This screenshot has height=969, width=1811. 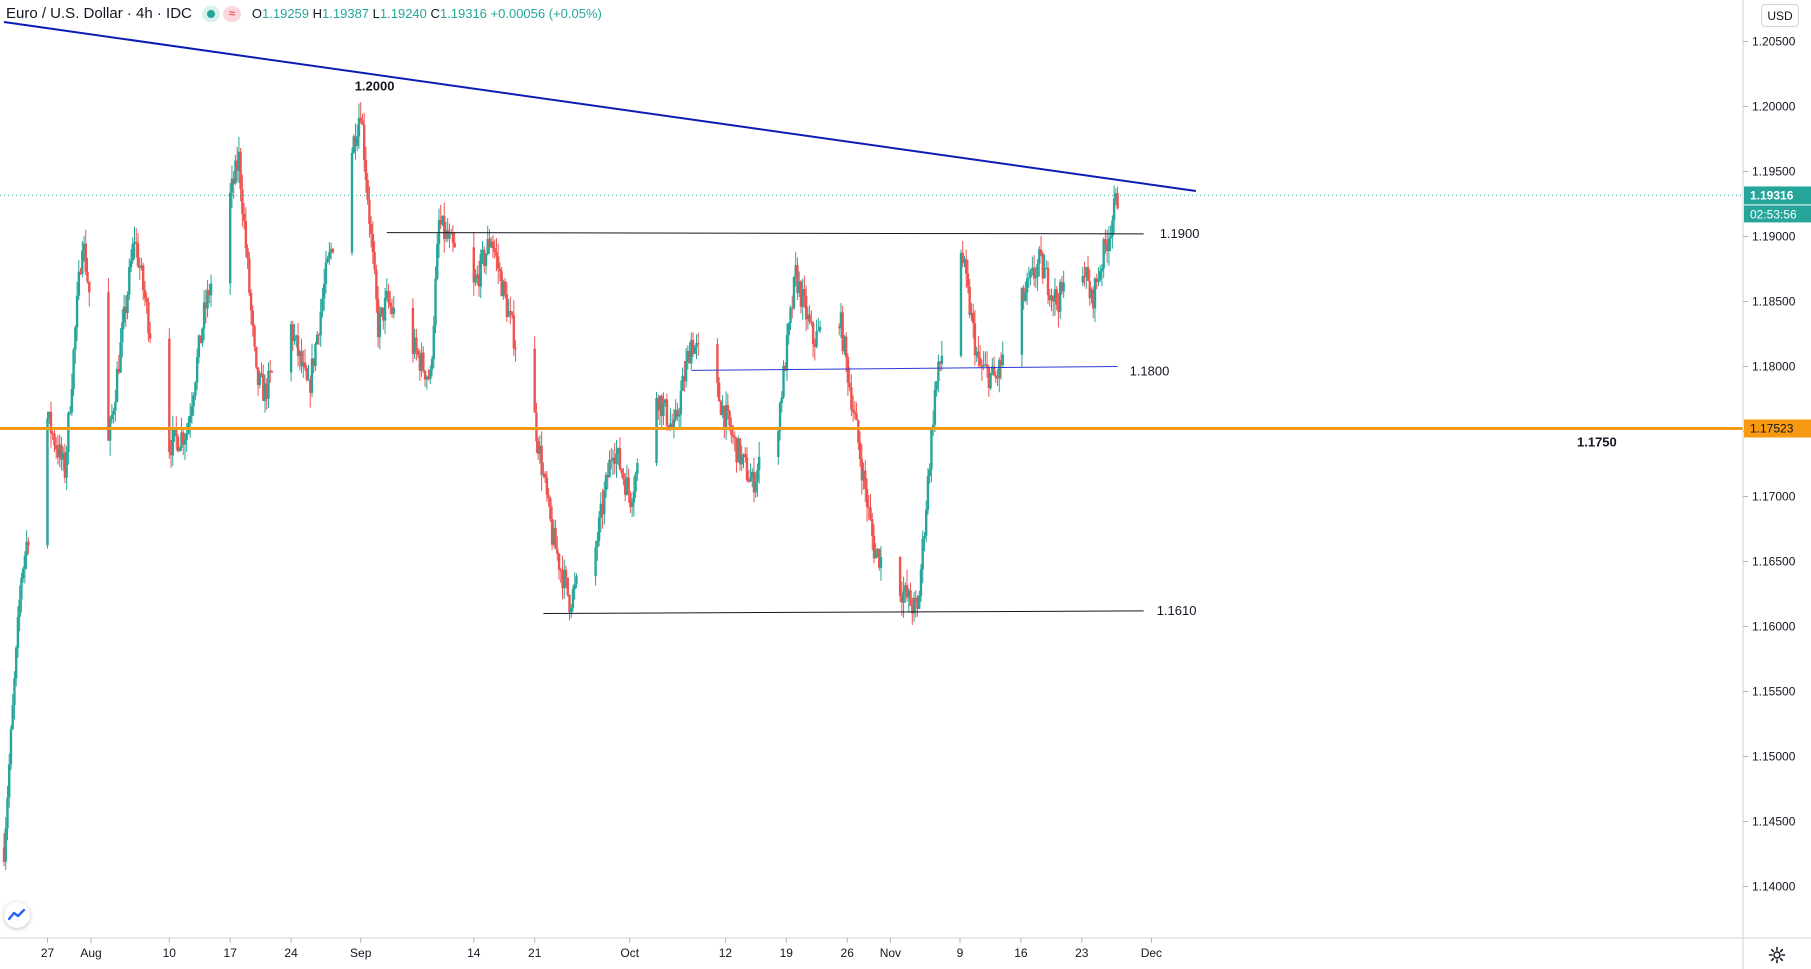 I want to click on label-1.1750: 1.1750, so click(x=1597, y=442).